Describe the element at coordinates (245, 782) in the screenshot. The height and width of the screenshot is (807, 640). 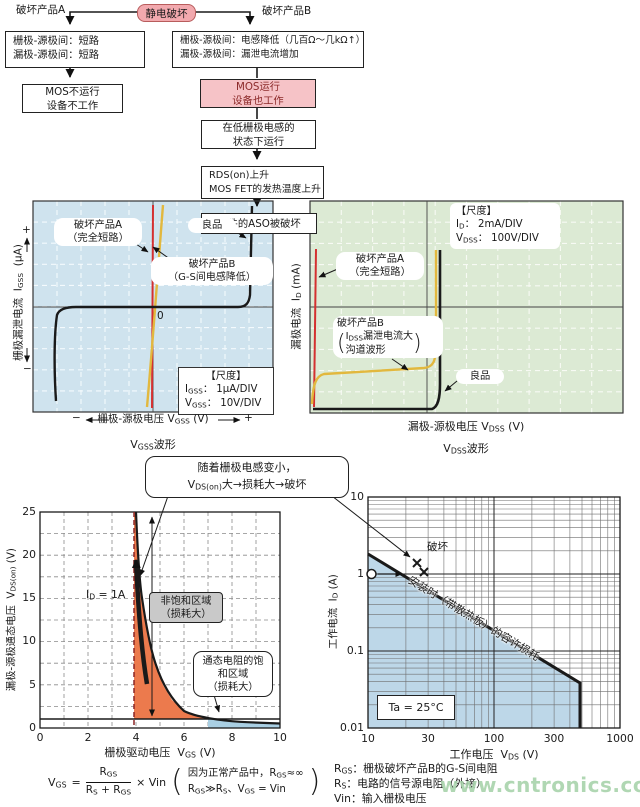
I see `formula-paren-content: 因为正常产品中，RGS≈∞ RGS≫RS、VGS = Vin` at that location.